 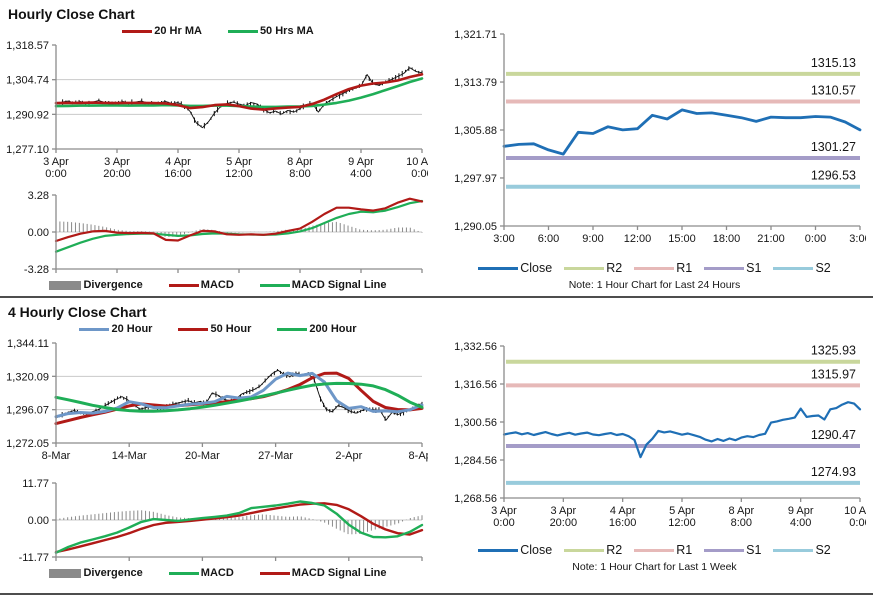 What do you see at coordinates (548, 239) in the screenshot?
I see `pivot-24h-x-tick: 6:00` at bounding box center [548, 239].